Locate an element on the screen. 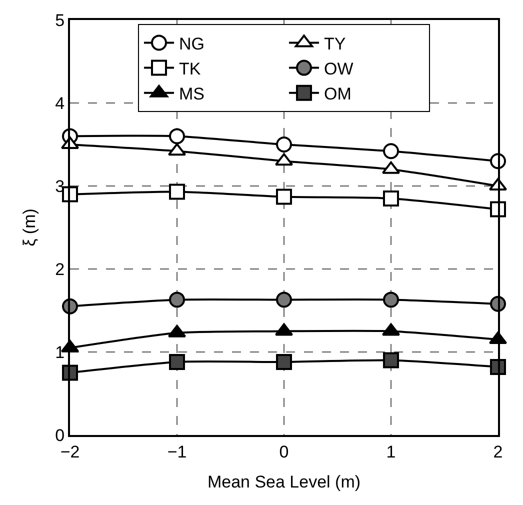 The image size is (523, 505). y-axis-title: ξ (m) is located at coordinates (30, 227).